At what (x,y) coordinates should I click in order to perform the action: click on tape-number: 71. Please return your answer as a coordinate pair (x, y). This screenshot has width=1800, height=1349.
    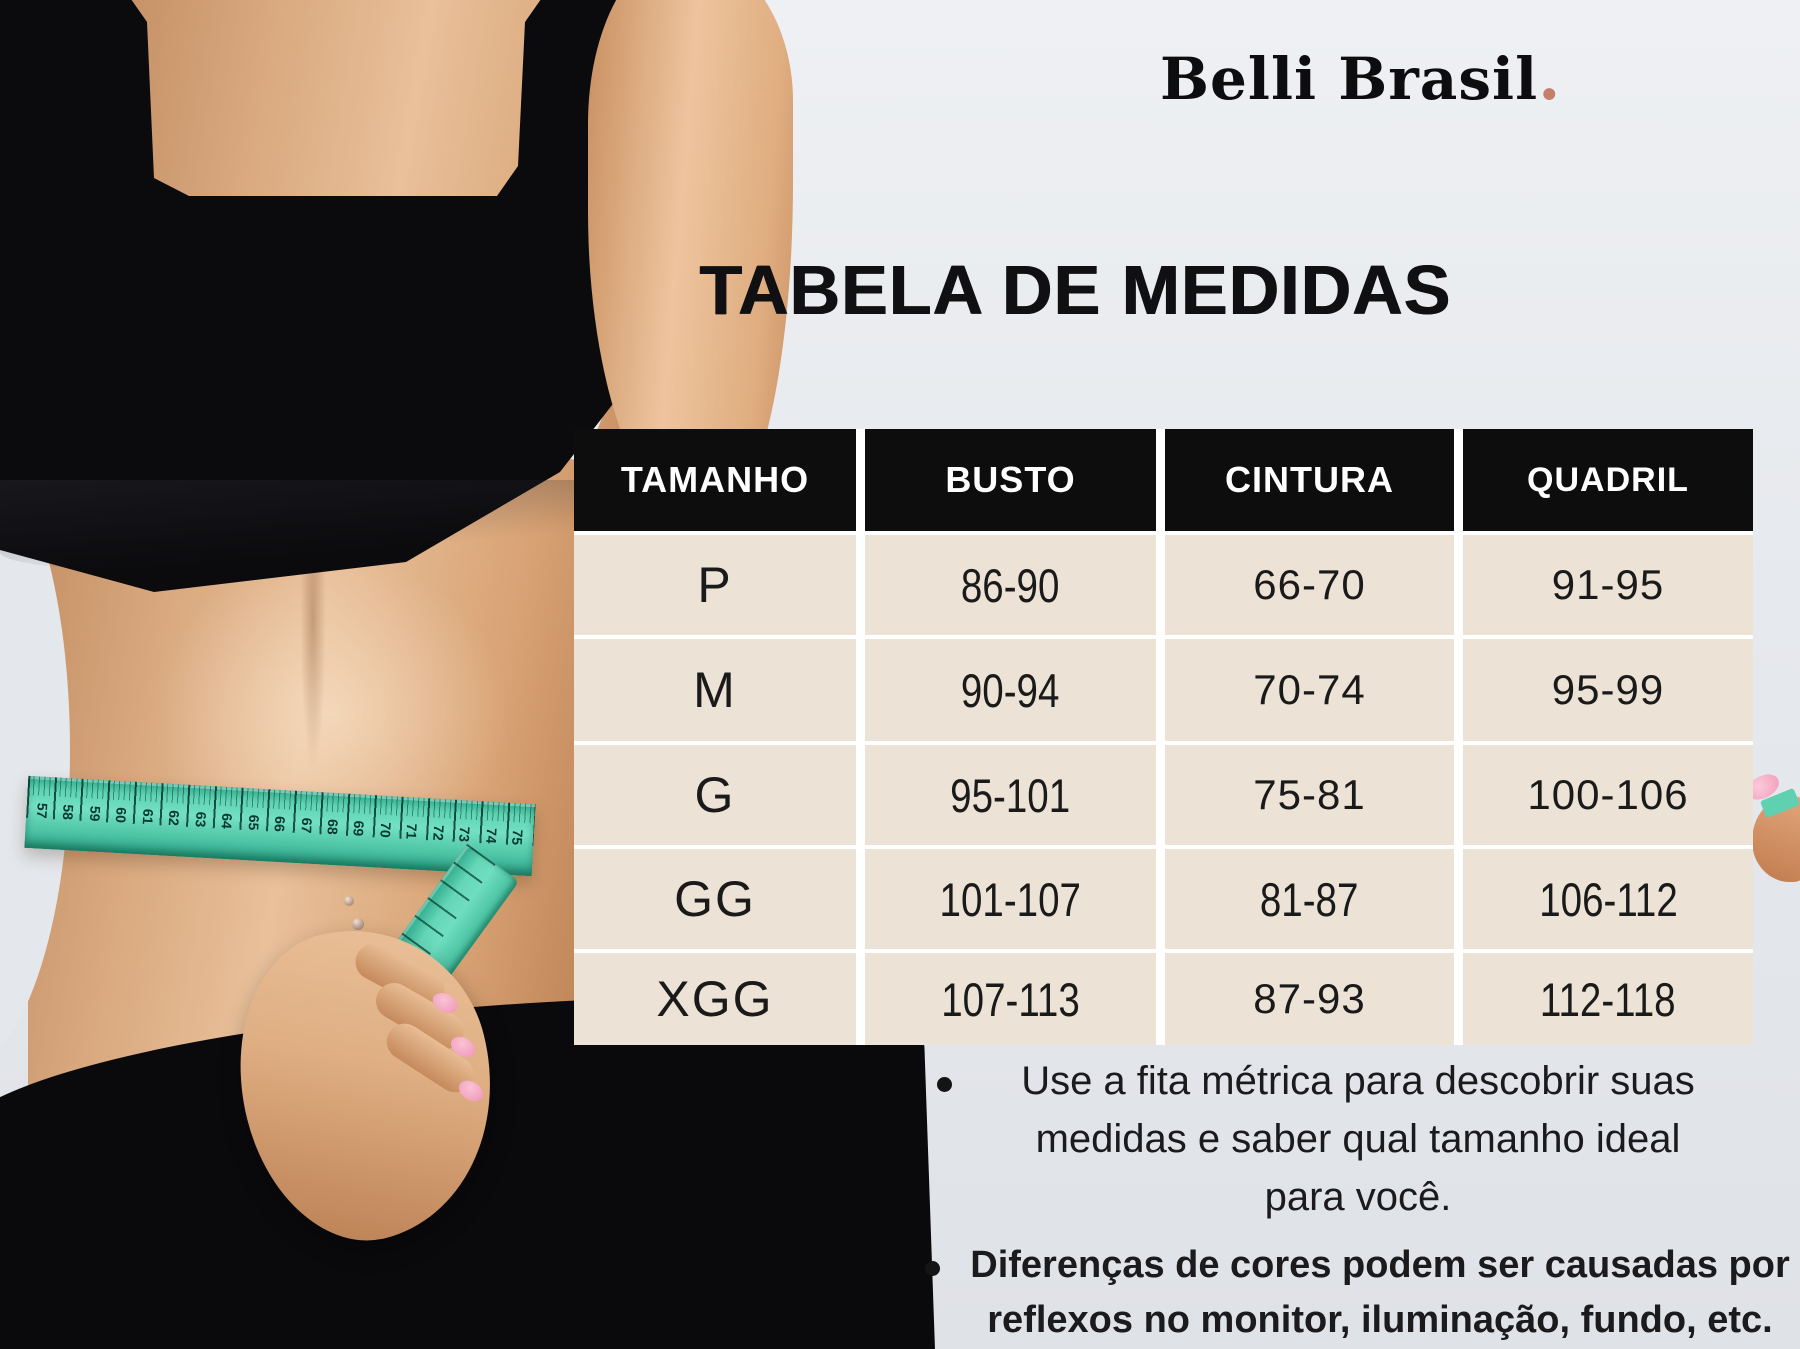
    Looking at the image, I should click on (412, 831).